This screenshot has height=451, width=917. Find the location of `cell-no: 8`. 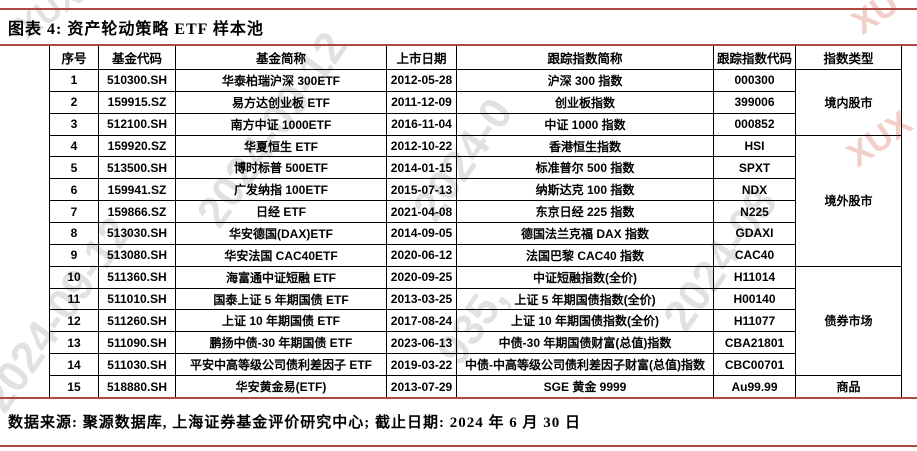

cell-no: 8 is located at coordinates (74, 233).